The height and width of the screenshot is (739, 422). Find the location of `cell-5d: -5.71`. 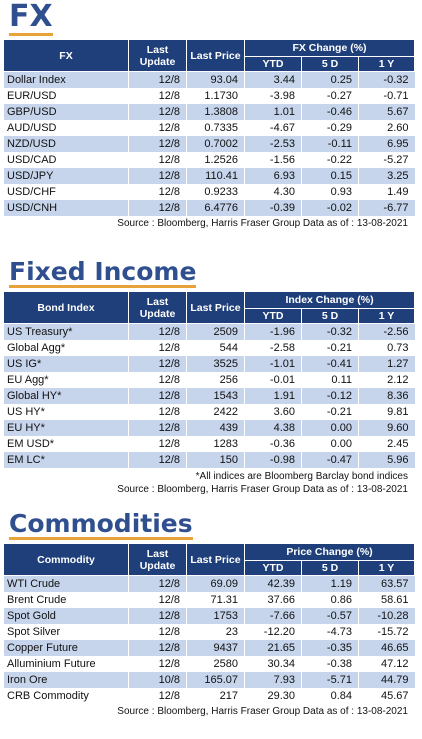

cell-5d: -5.71 is located at coordinates (330, 680).